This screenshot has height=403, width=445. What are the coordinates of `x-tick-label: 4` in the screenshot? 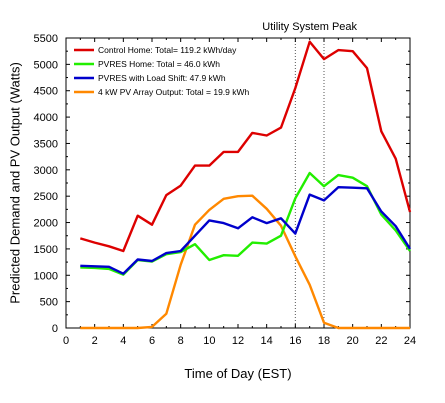 It's located at (123, 341).